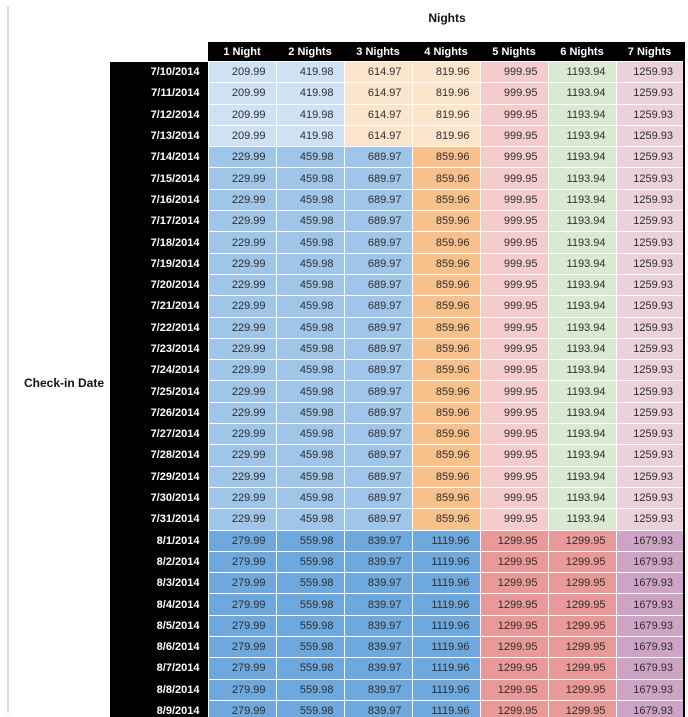 The height and width of the screenshot is (717, 688). I want to click on row-date: 7/22/2014, so click(159, 328).